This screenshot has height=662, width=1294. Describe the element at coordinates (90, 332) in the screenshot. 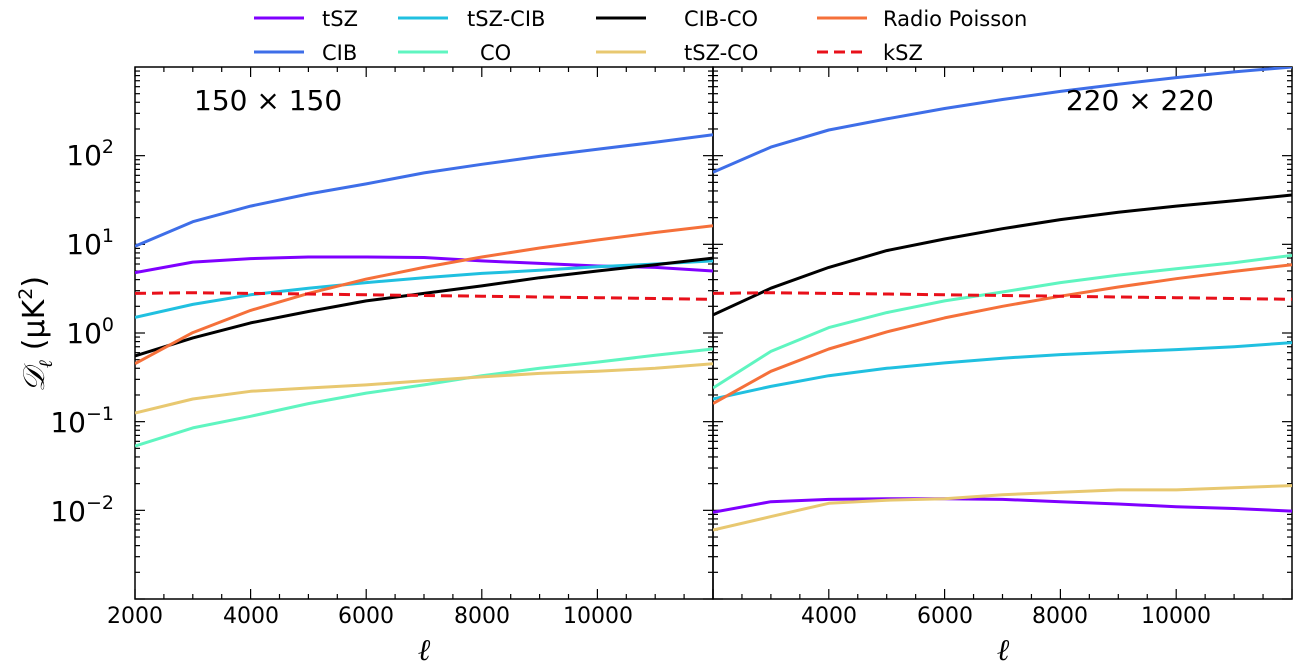

I see `y-tick-label: 10⁰` at that location.